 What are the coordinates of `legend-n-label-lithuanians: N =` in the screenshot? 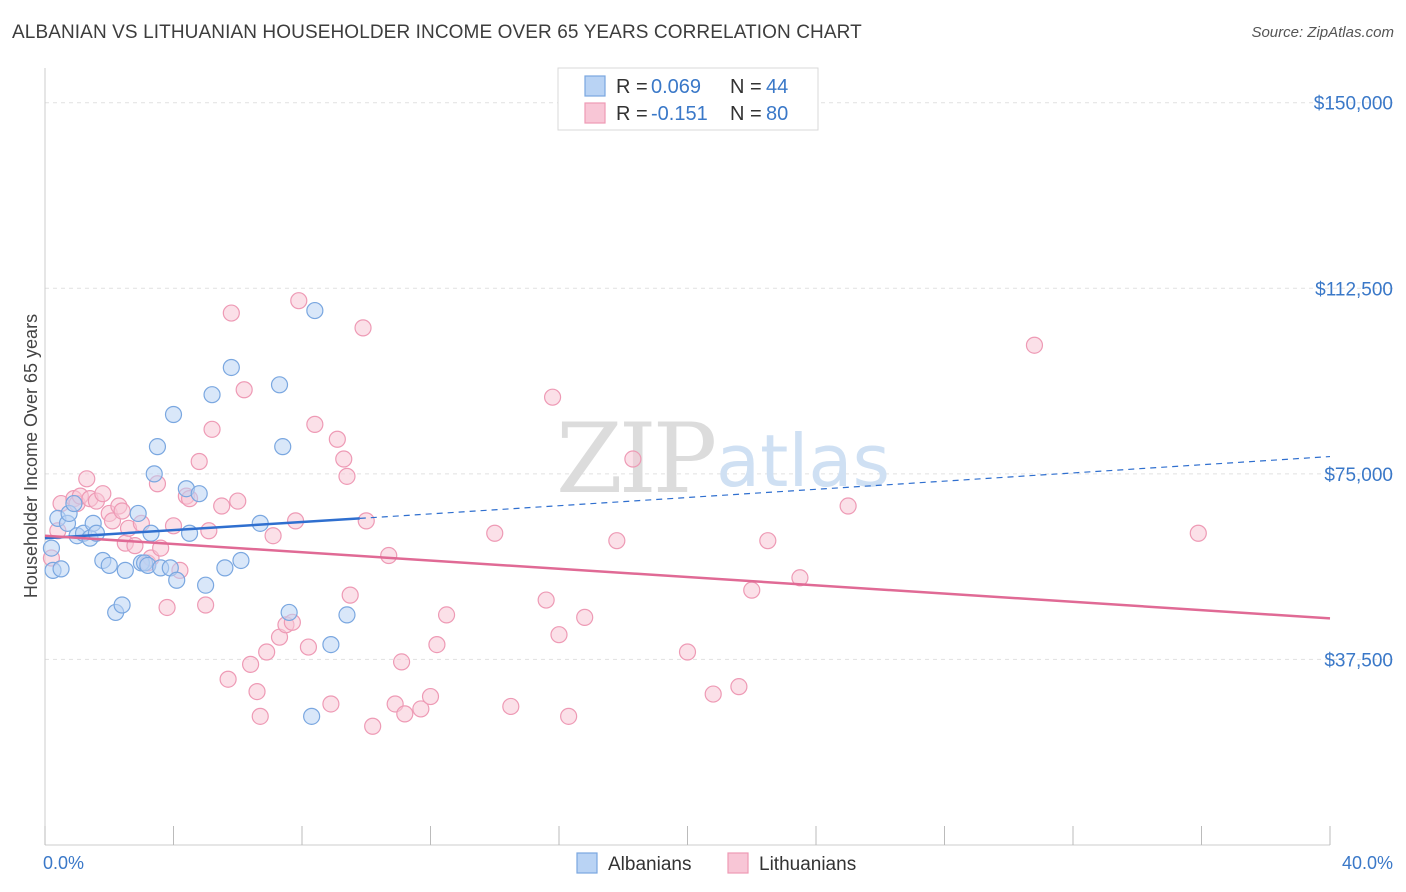 It's located at (746, 114).